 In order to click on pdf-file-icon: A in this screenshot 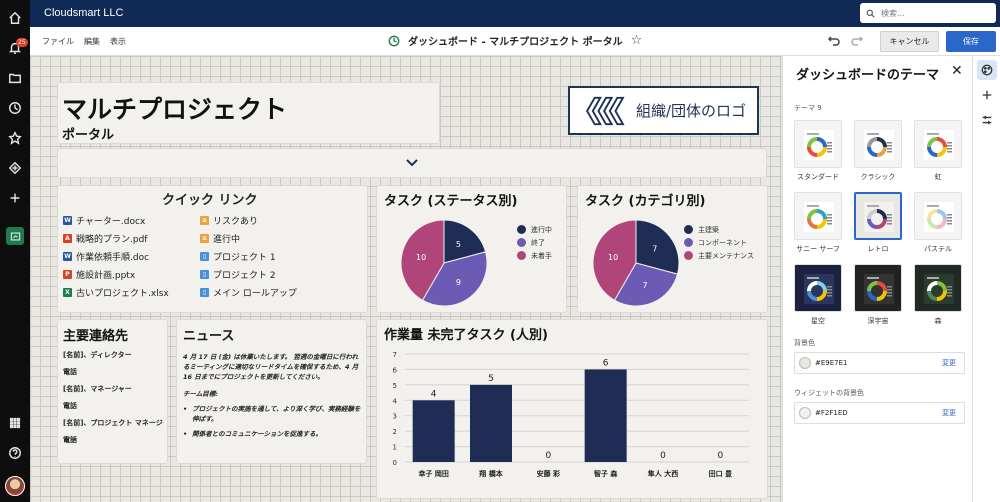, I will do `click(67, 238)`.